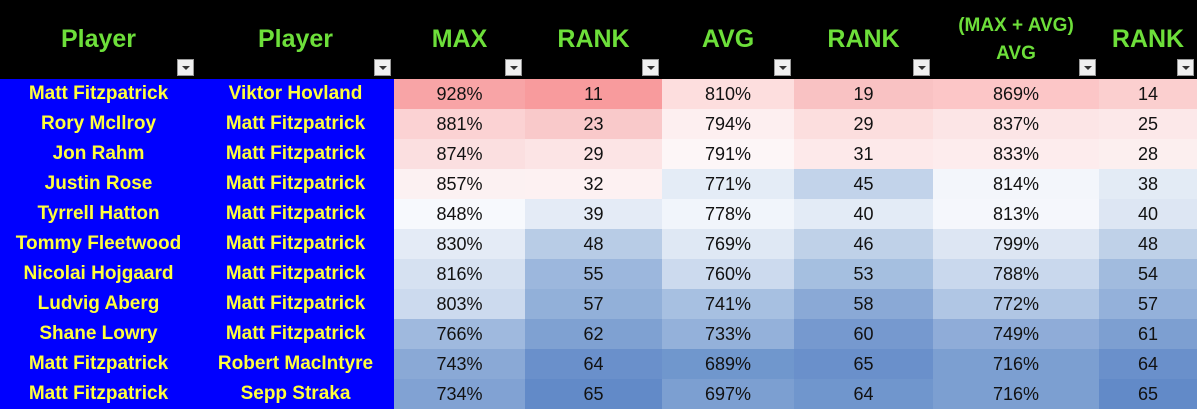 The height and width of the screenshot is (409, 1197). I want to click on max-rank-cell: 11, so click(593, 94).